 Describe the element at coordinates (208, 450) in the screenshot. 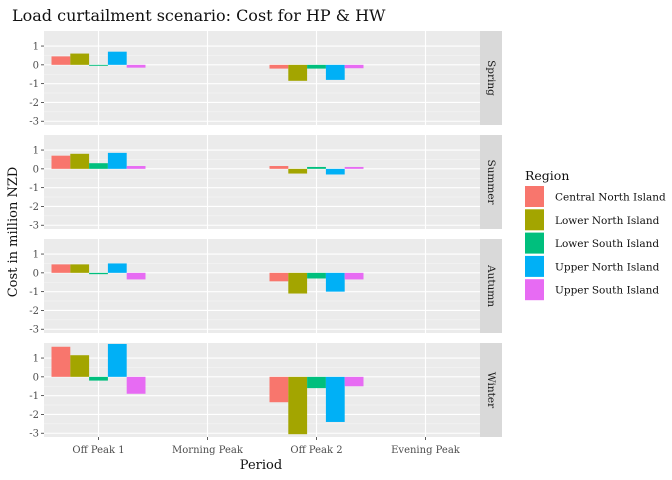

I see `x-tick-label: Morning Peak` at that location.